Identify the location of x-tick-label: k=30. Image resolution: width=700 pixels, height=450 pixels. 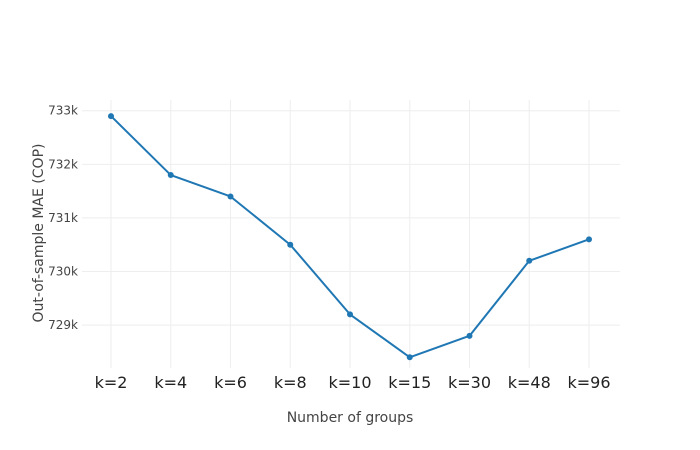
(469, 382).